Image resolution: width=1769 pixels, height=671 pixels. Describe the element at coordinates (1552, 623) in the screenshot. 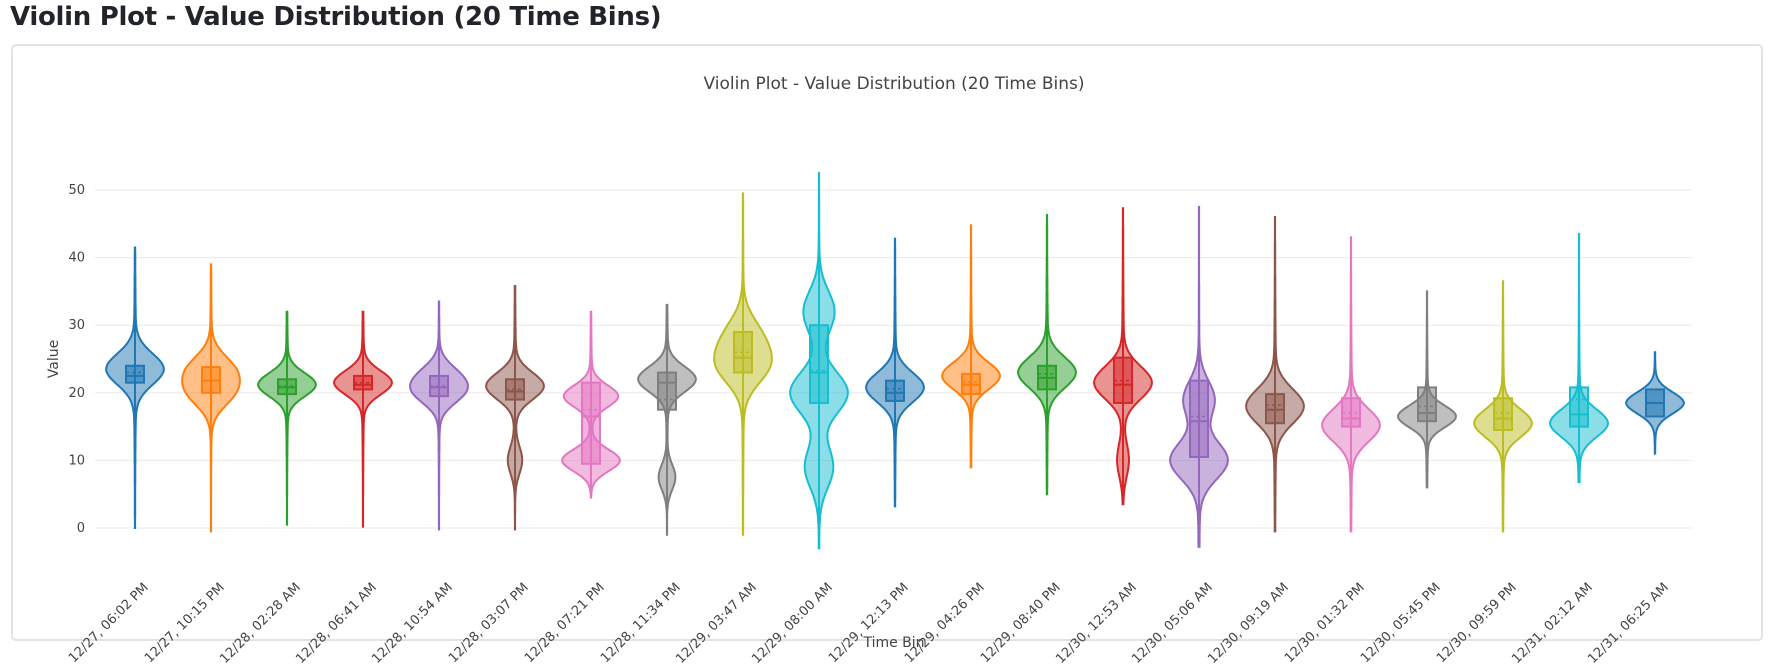

I see `x-tick-label: 12/31, 02:12 AM` at that location.